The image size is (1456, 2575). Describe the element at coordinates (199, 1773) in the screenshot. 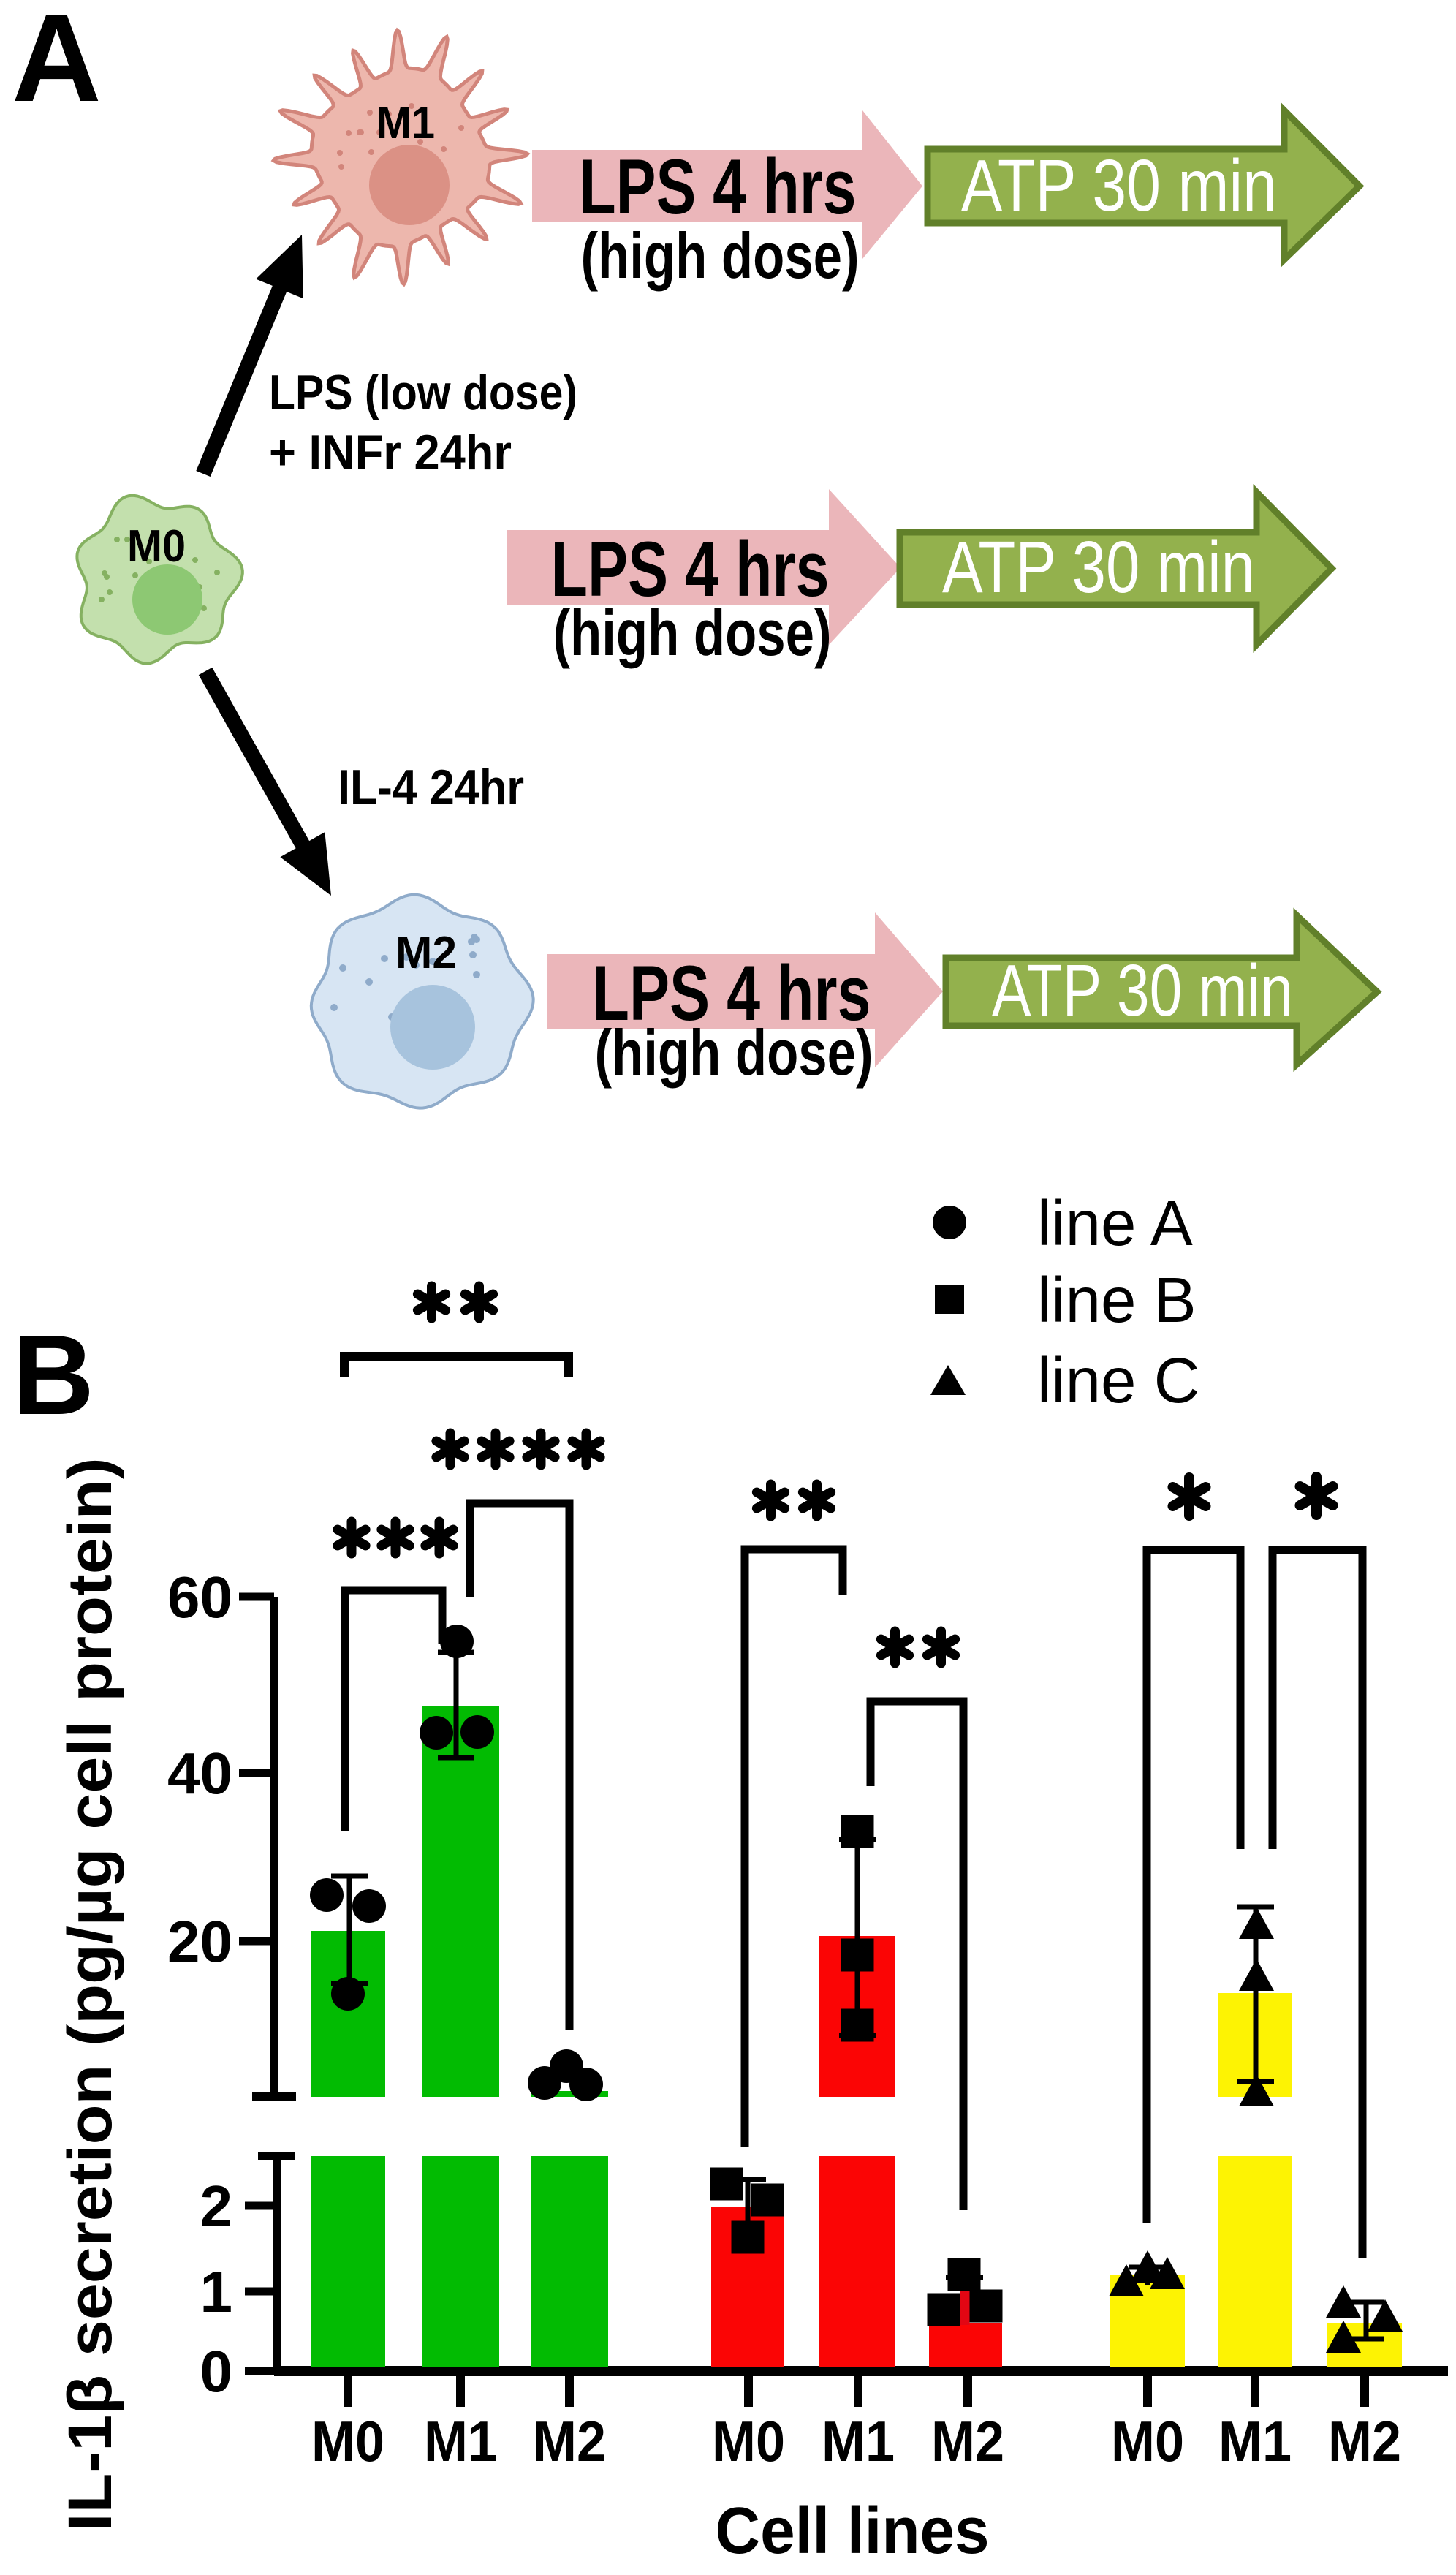

I see `svg-text: 40` at that location.